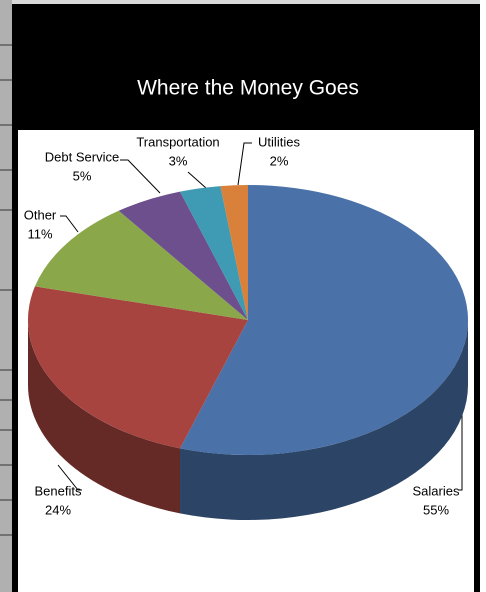 This screenshot has height=592, width=486. I want to click on chart-title: Where the Money Goes, so click(248, 88).